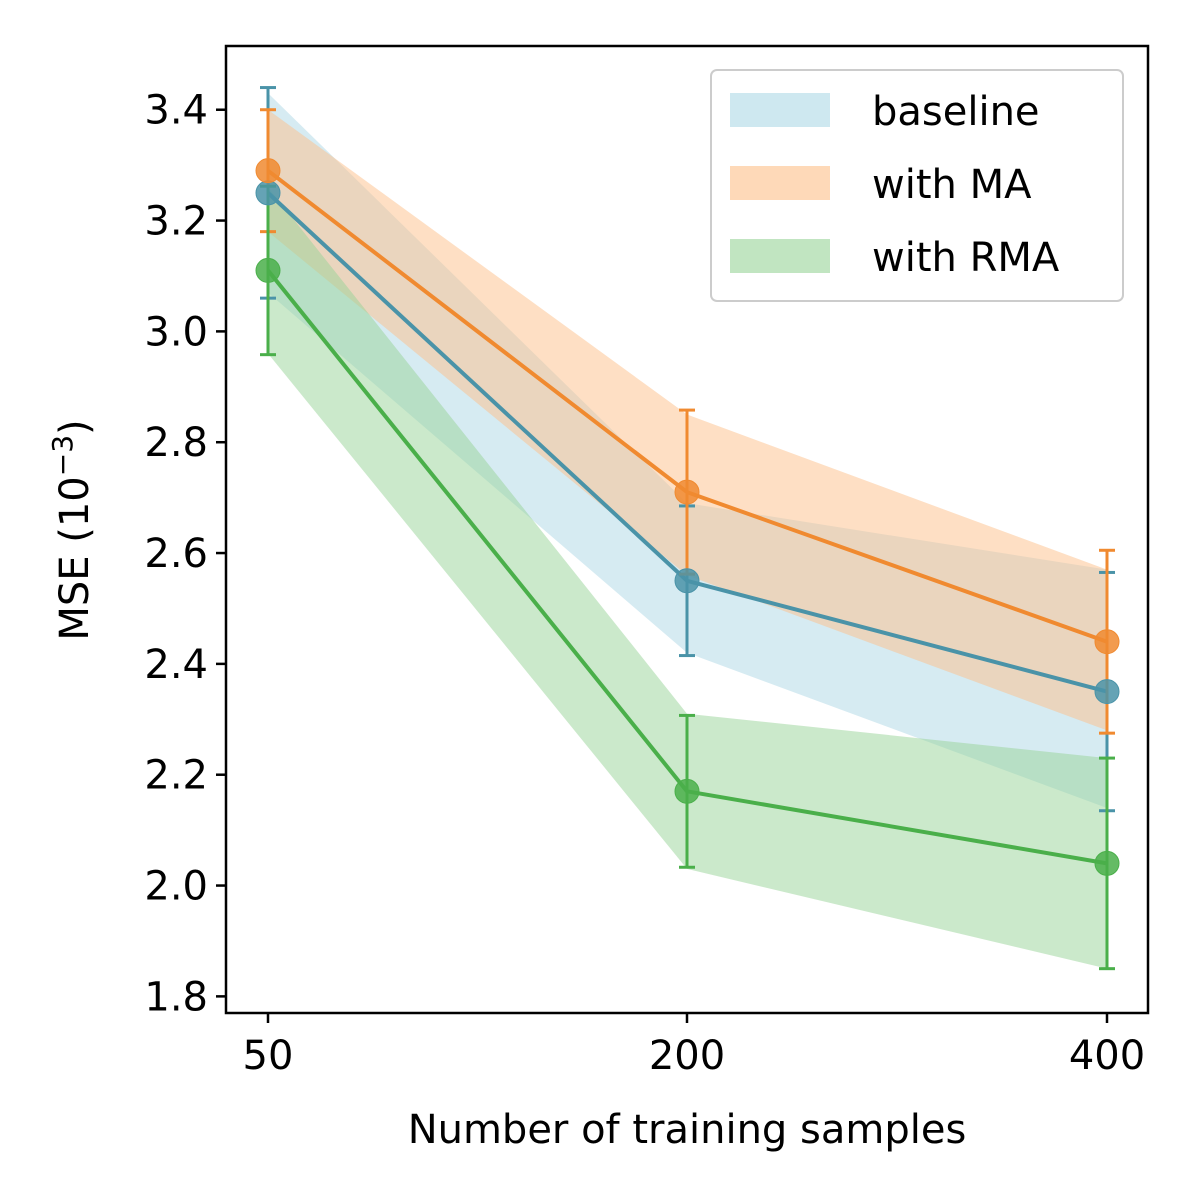  I want to click on y-axis-label: MSE (10−3), so click(72, 529).